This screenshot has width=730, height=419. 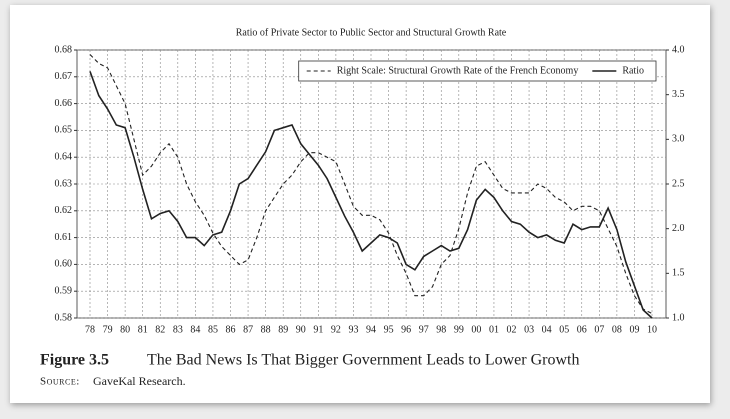 I want to click on y-tick-label: 0.63, so click(x=64, y=183).